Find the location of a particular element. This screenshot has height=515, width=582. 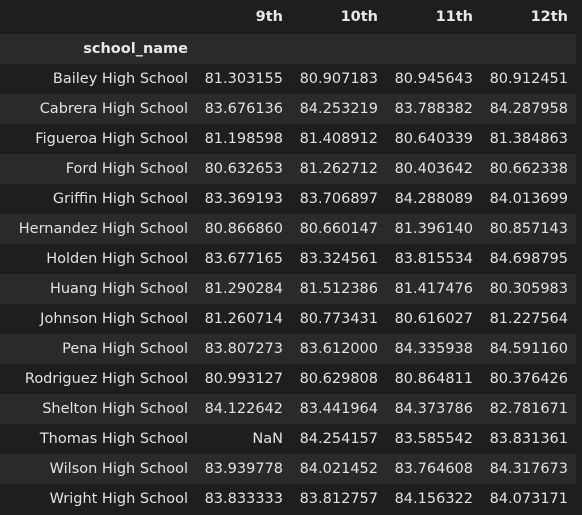

row-index-label: Cabrera High School is located at coordinates (113, 109).